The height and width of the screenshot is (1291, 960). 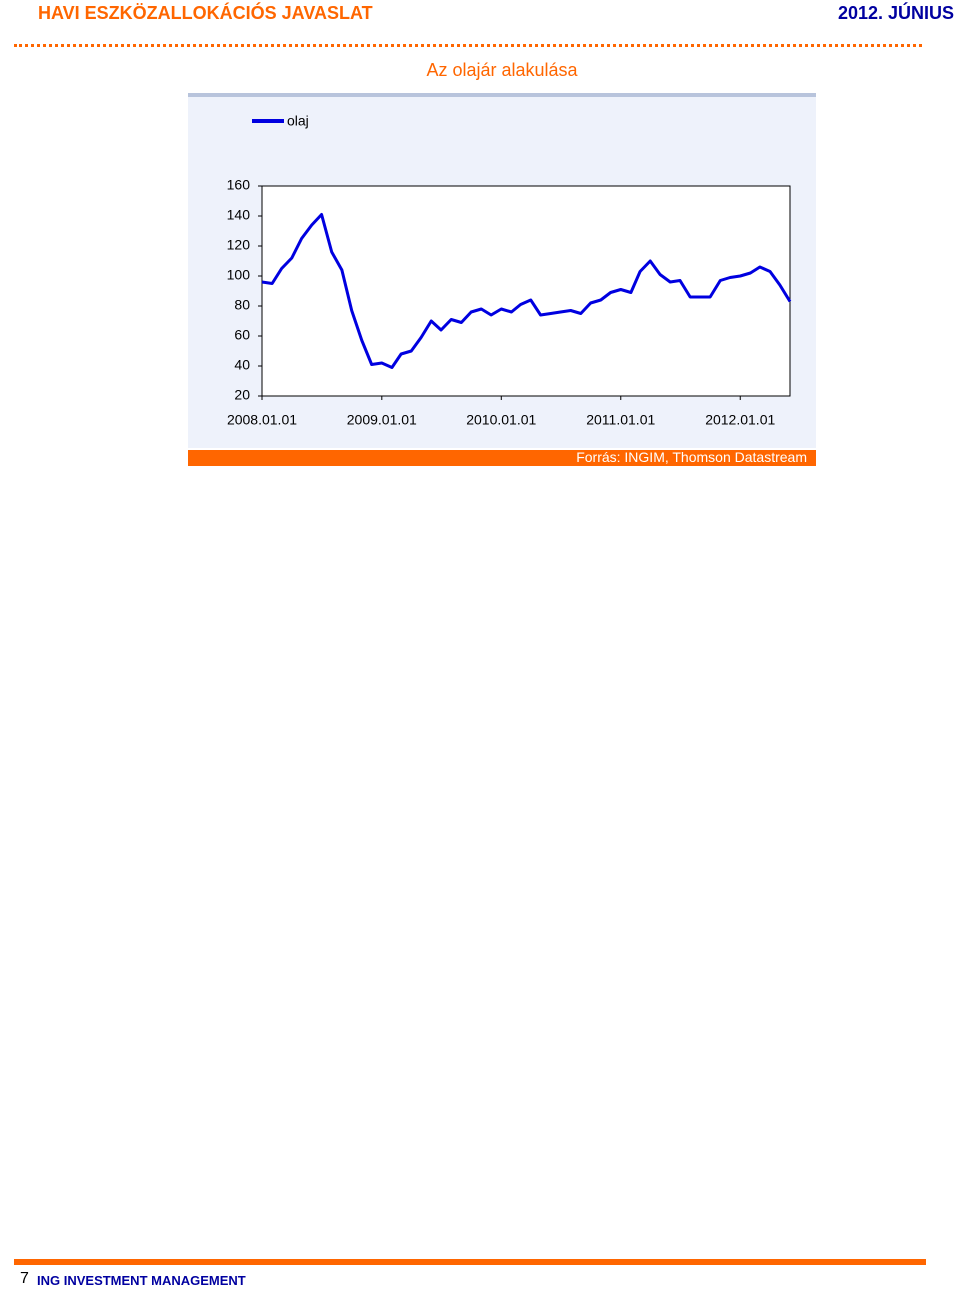 I want to click on report-date: 2012. JÚNIUS, so click(x=895, y=13).